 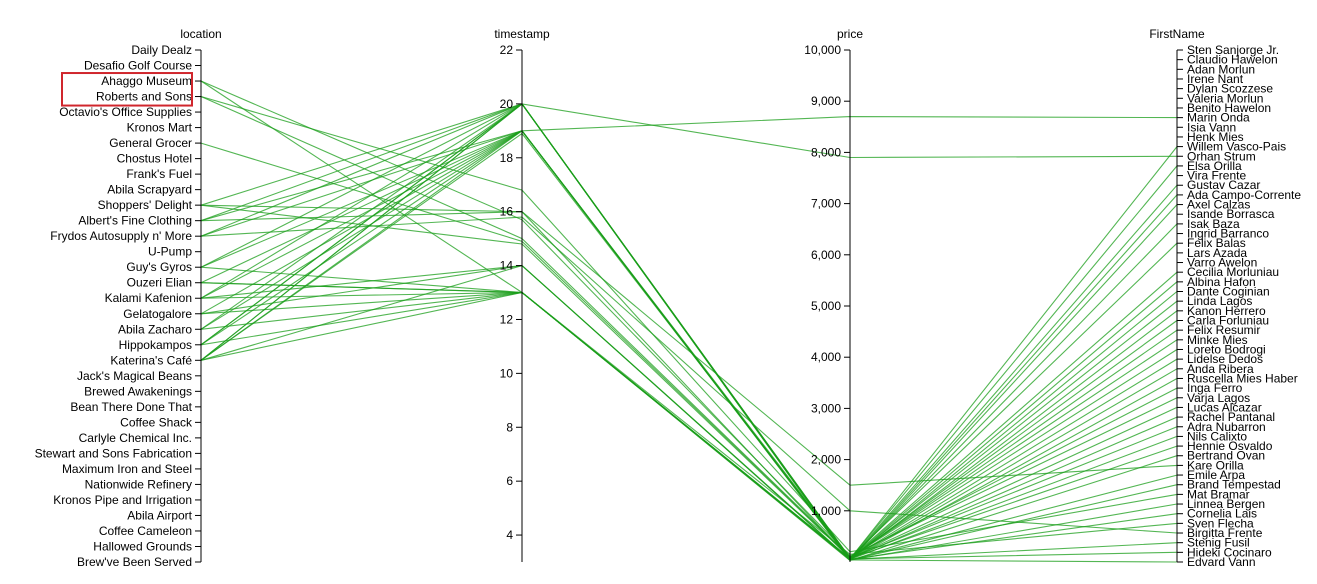 I want to click on axis-title-location: location, so click(x=200, y=34).